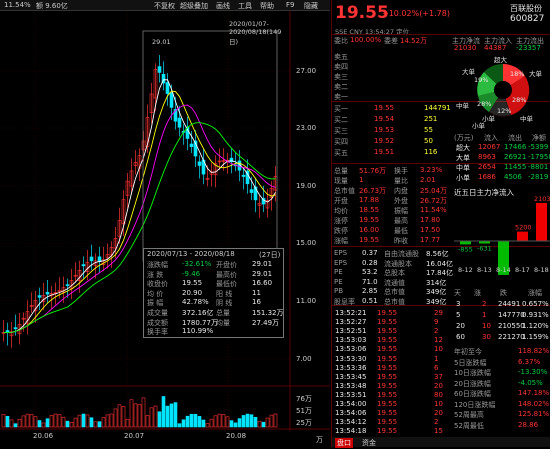  I want to click on popup-value: 11, so click(256, 293).